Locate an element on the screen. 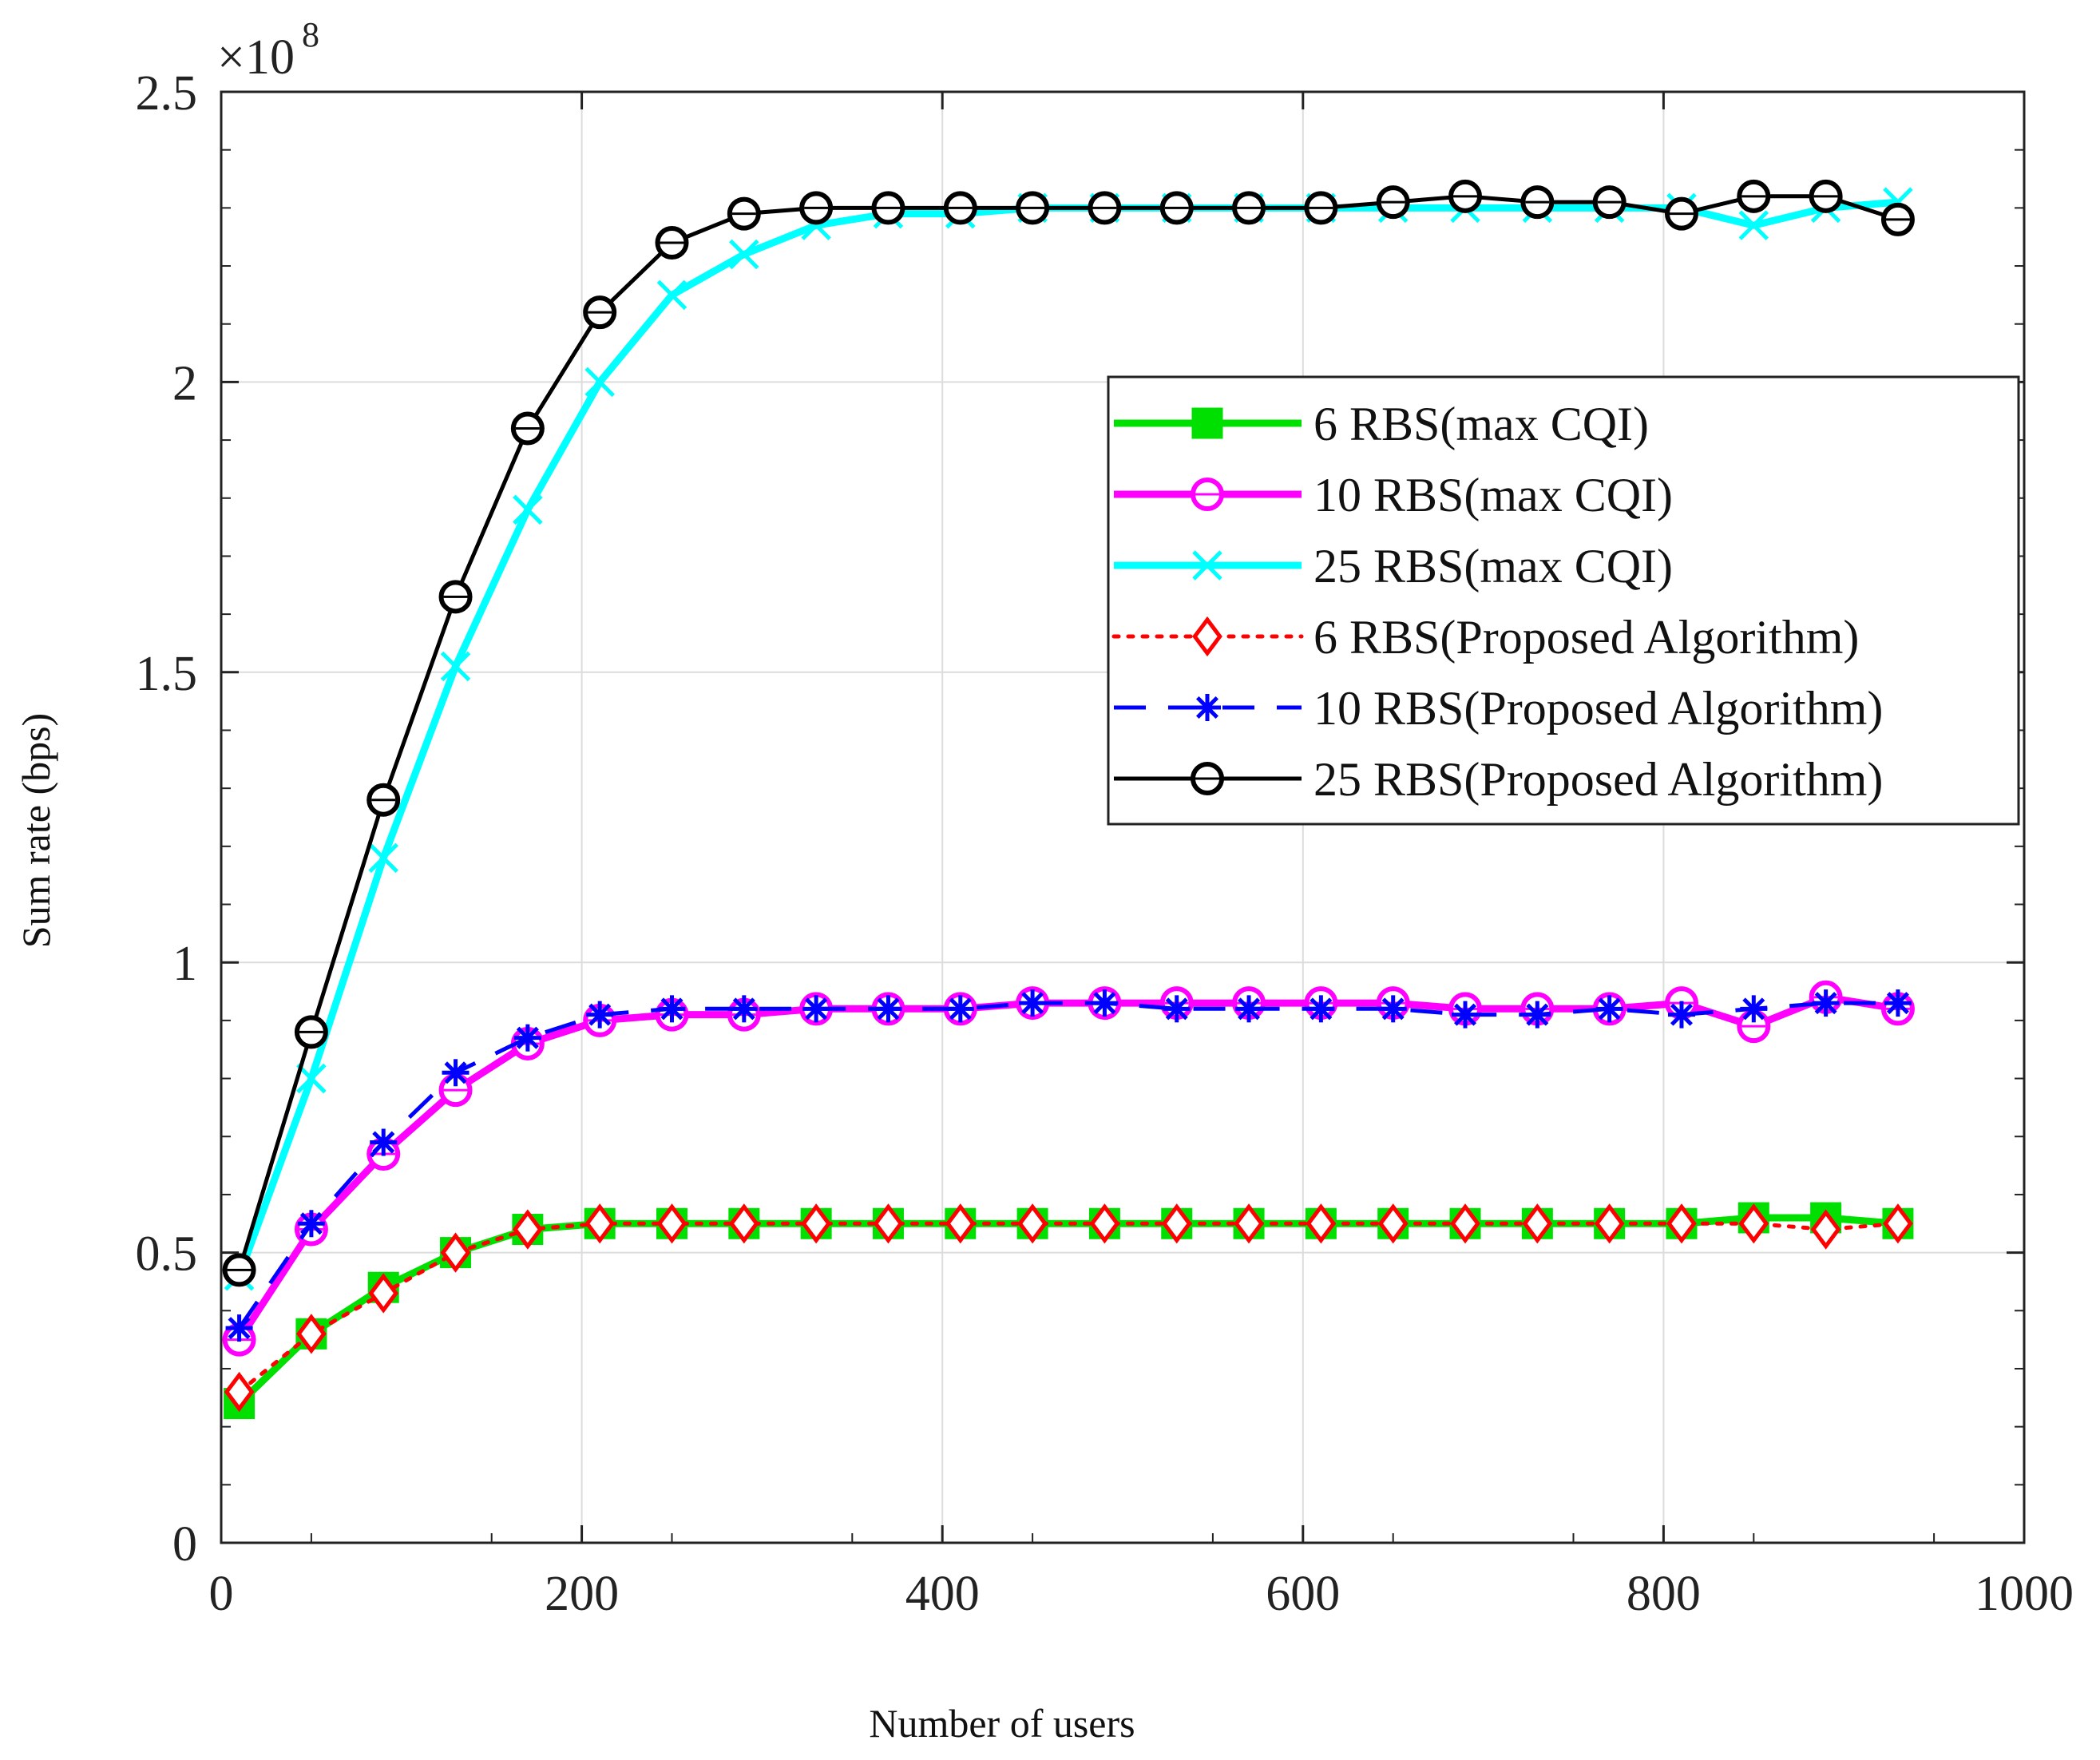 This screenshot has width=2100, height=1760. x-tick-label: 0 is located at coordinates (222, 1594).